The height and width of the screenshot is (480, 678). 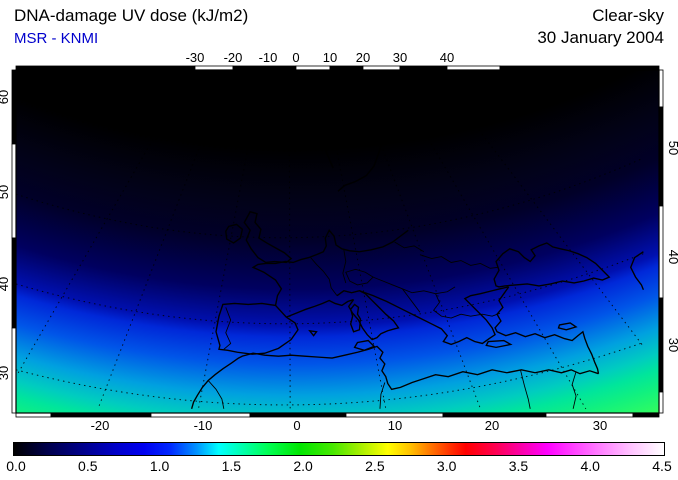 I want to click on right-axis-tick-label: 50, so click(x=672, y=148).